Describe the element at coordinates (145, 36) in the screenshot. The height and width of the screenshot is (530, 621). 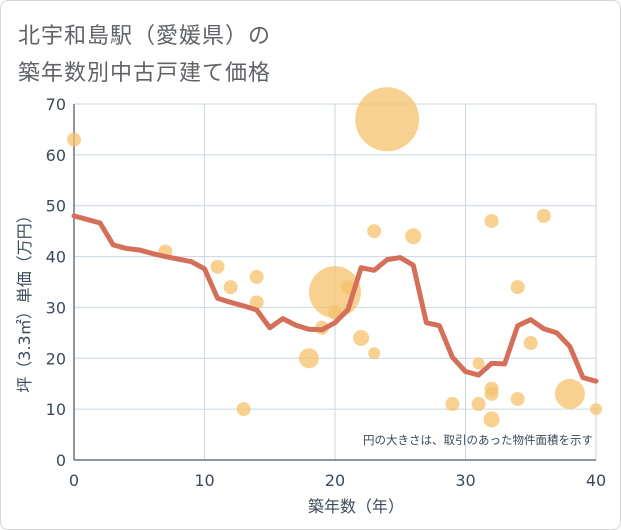
I see `chart-title-line-1: 北宇和島駅（愛媛県）の` at that location.